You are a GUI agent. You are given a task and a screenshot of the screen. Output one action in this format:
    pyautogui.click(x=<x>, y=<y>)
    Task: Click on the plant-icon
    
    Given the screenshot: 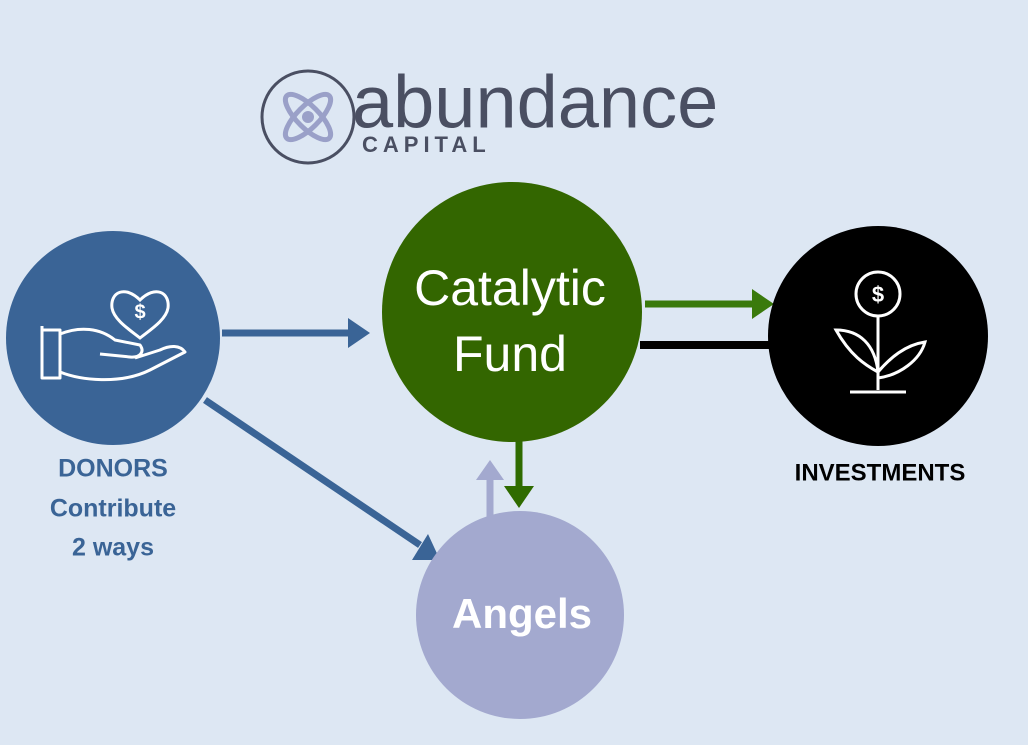 What is the action you would take?
    pyautogui.click(x=880, y=355)
    